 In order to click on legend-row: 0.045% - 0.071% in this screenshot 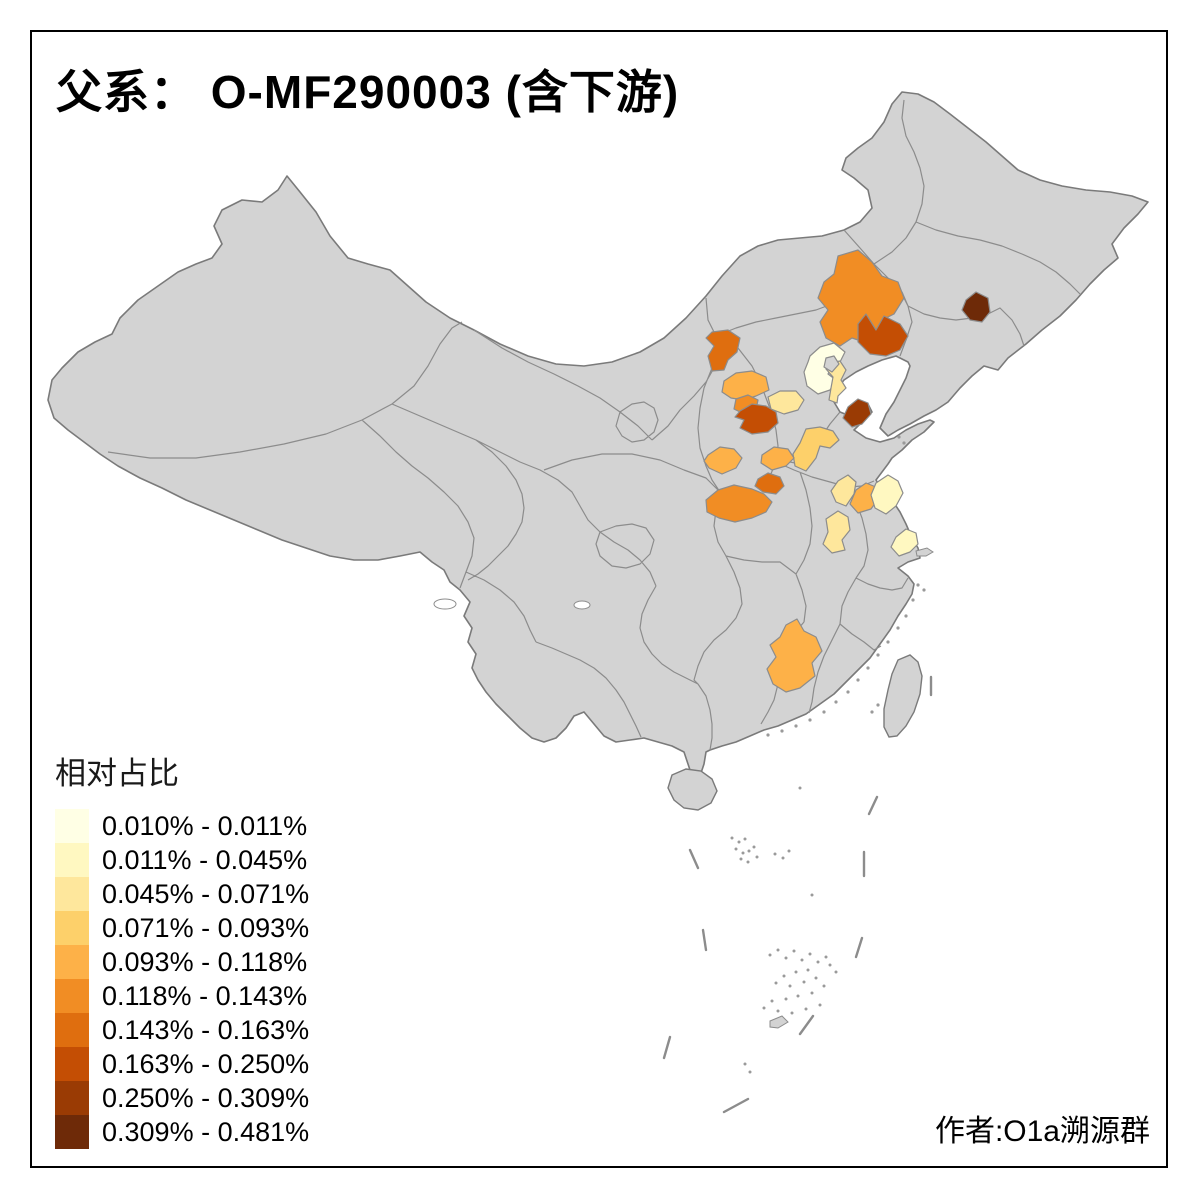, I will do `click(182, 894)`.